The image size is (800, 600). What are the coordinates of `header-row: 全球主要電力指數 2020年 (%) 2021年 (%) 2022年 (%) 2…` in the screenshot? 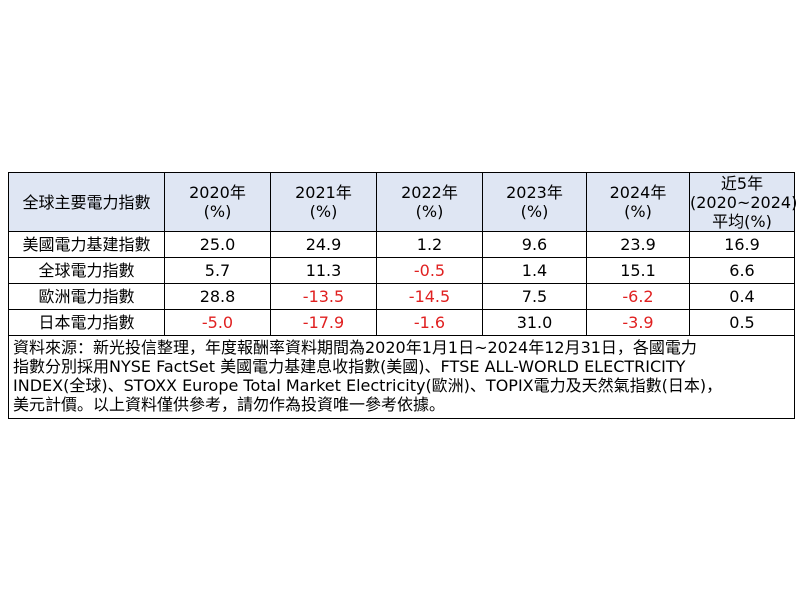 It's located at (403, 202).